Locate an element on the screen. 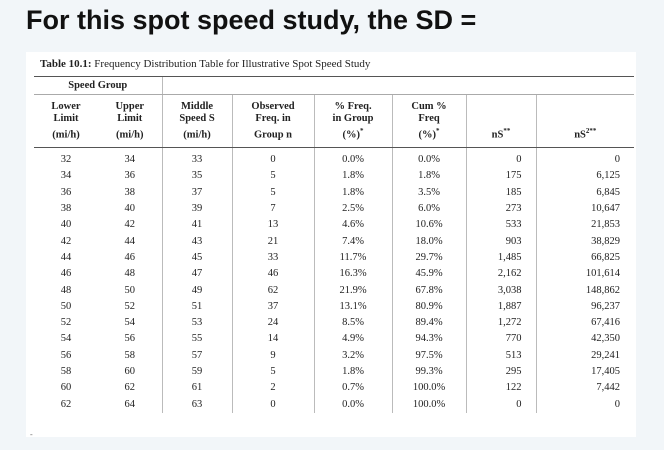  table-cell: 39 is located at coordinates (197, 209).